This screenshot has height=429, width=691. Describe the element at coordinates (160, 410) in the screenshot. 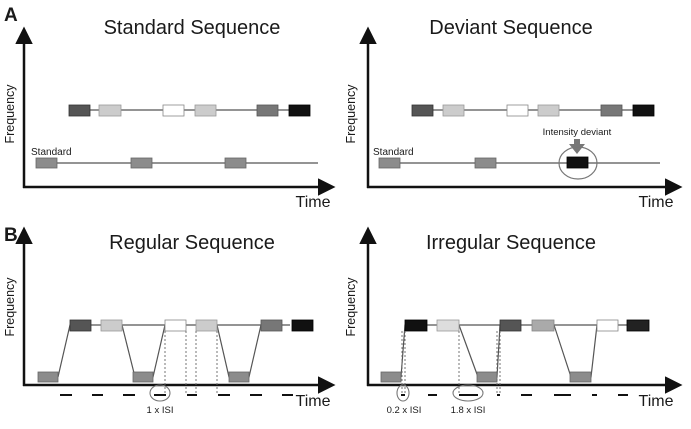

I see `isi-label: 1 x ISI` at that location.